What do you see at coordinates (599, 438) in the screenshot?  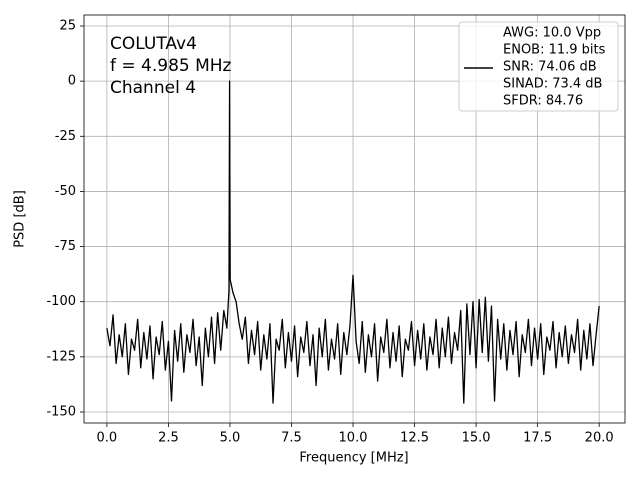 I see `x-tick-label: 20.0` at bounding box center [599, 438].